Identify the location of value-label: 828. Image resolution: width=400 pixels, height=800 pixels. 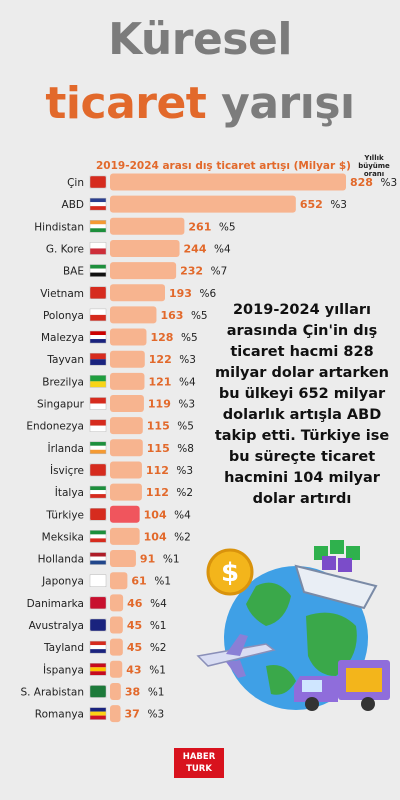
(361, 182).